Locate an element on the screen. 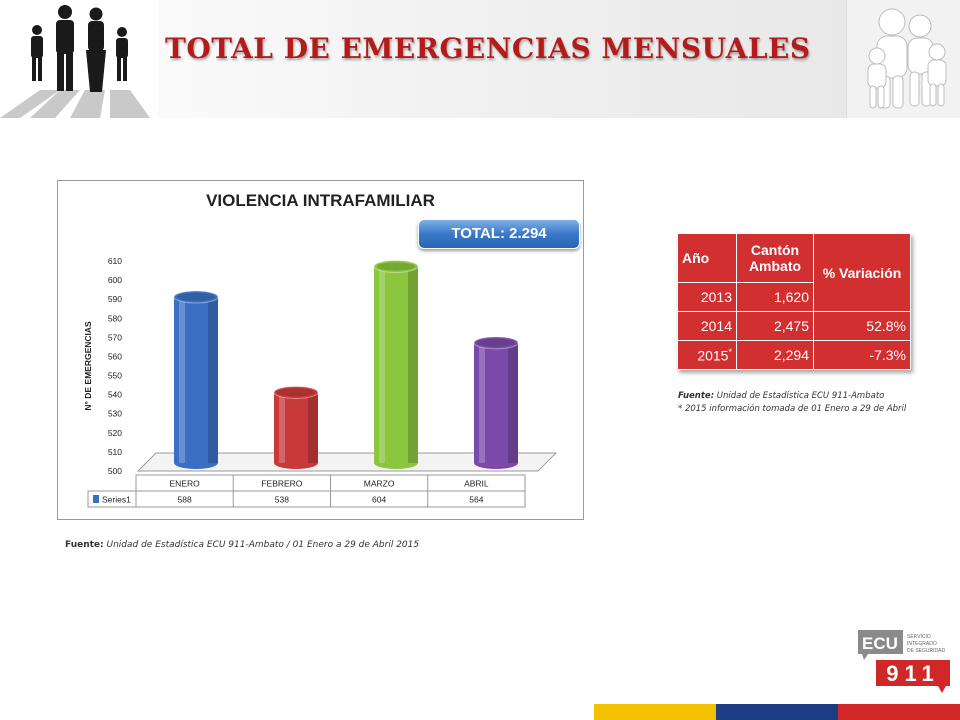 The height and width of the screenshot is (720, 960). y-tick-label: 580 is located at coordinates (115, 318).